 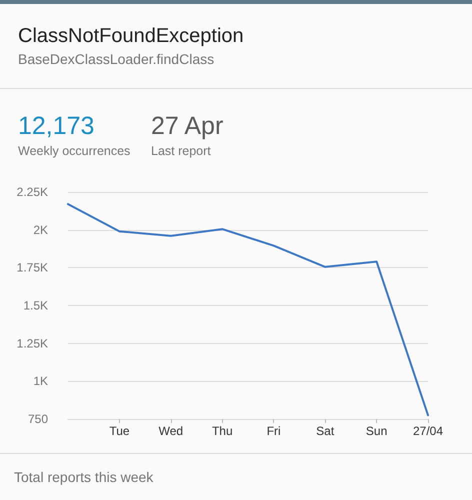 What do you see at coordinates (171, 431) in the screenshot?
I see `x-tick-label: Wed` at bounding box center [171, 431].